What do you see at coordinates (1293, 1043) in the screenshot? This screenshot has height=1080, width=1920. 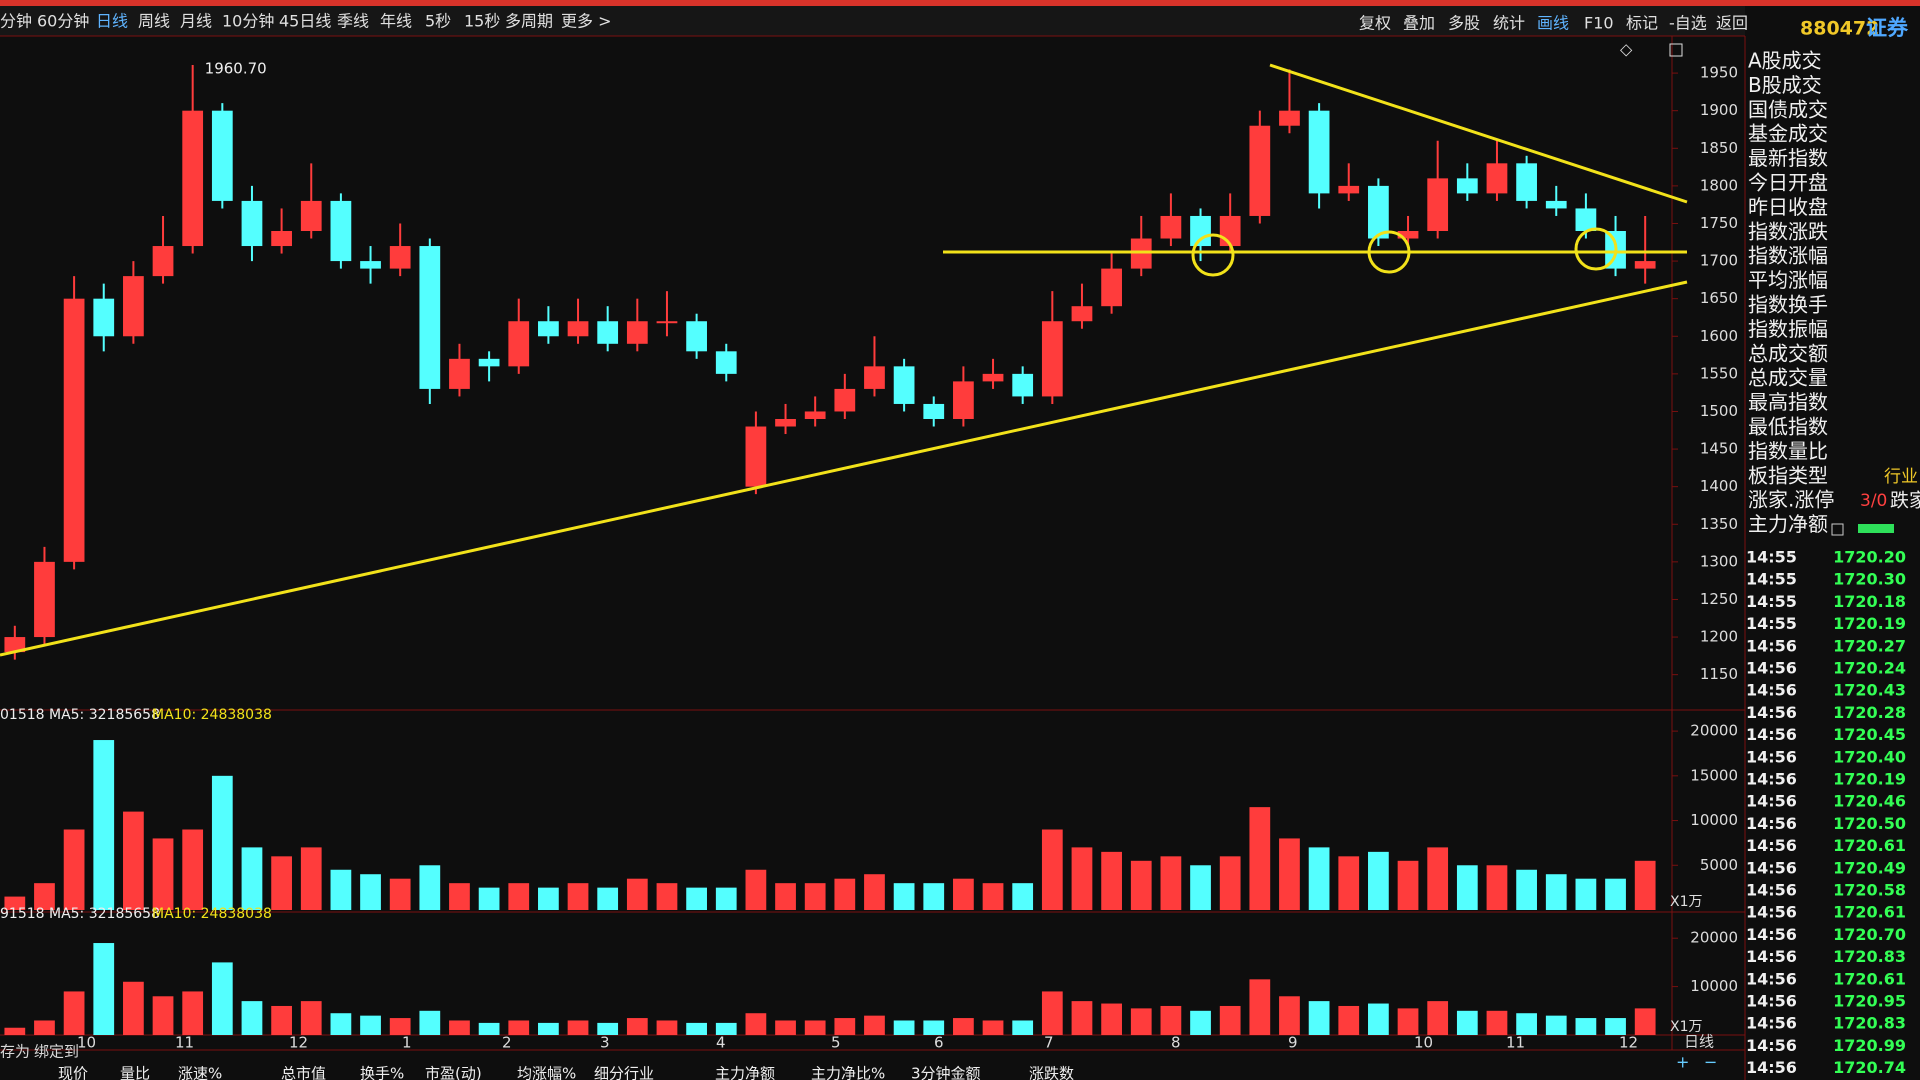 I see `x-tick-label: 9` at bounding box center [1293, 1043].